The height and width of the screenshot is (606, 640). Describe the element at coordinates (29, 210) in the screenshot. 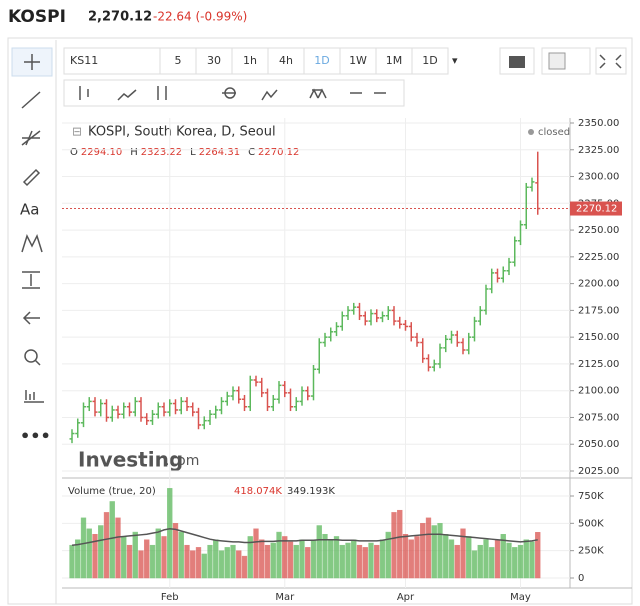

I see `text-tool: Aa` at that location.